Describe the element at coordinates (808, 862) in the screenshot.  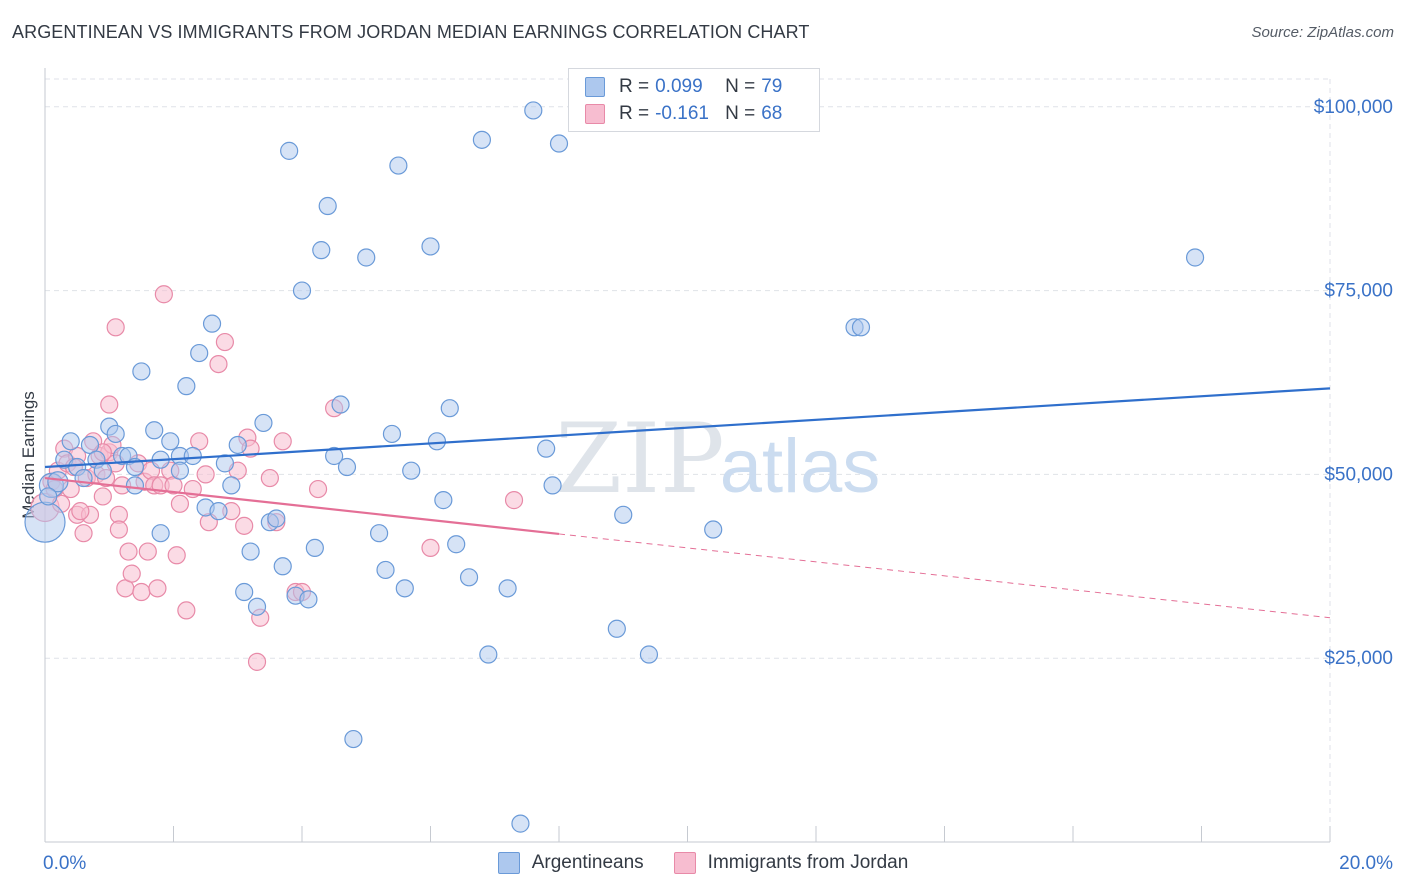
I see `legend-label-jordan: Immigrants from Jordan` at that location.